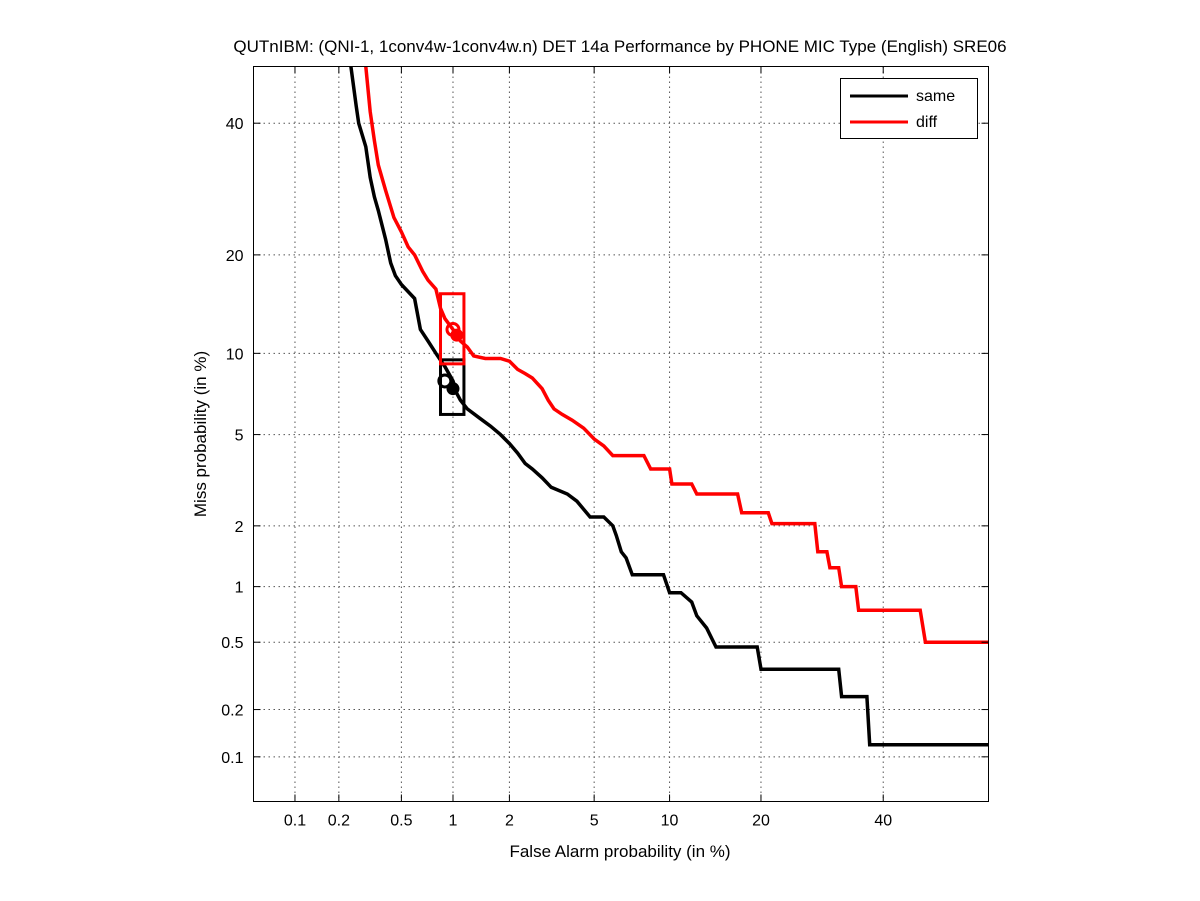 This screenshot has width=1200, height=901. What do you see at coordinates (232, 758) in the screenshot?
I see `y-tick-label: 0.1` at bounding box center [232, 758].